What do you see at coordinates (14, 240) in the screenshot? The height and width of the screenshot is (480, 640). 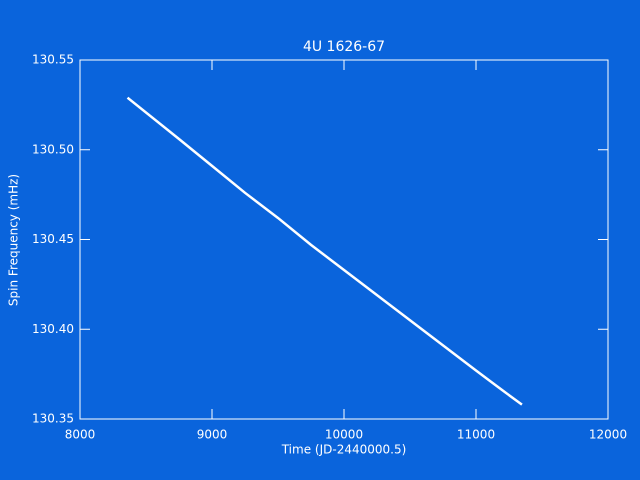 I see `y-axis-label: Spin Frequency (mHz)` at bounding box center [14, 240].